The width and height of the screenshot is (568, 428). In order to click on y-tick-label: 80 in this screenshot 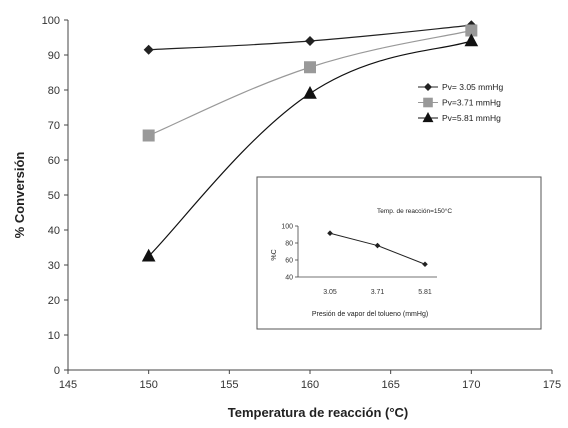, I will do `click(54, 91)`.